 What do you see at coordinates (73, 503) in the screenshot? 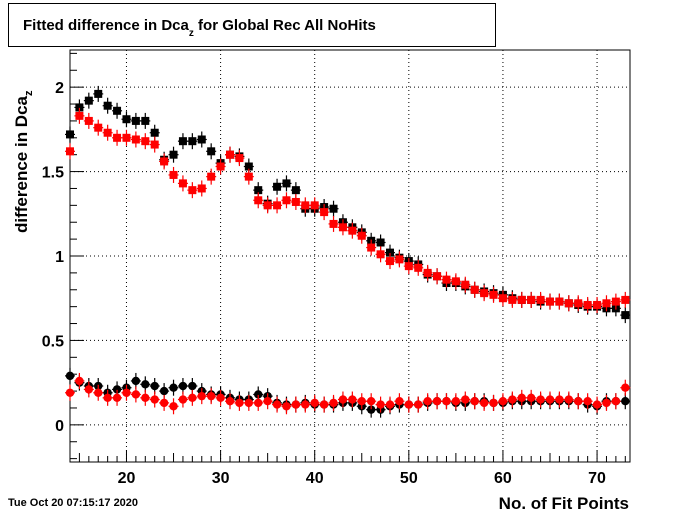
I see `timestamp: Tue Oct 20 07:15:17 2020` at bounding box center [73, 503].